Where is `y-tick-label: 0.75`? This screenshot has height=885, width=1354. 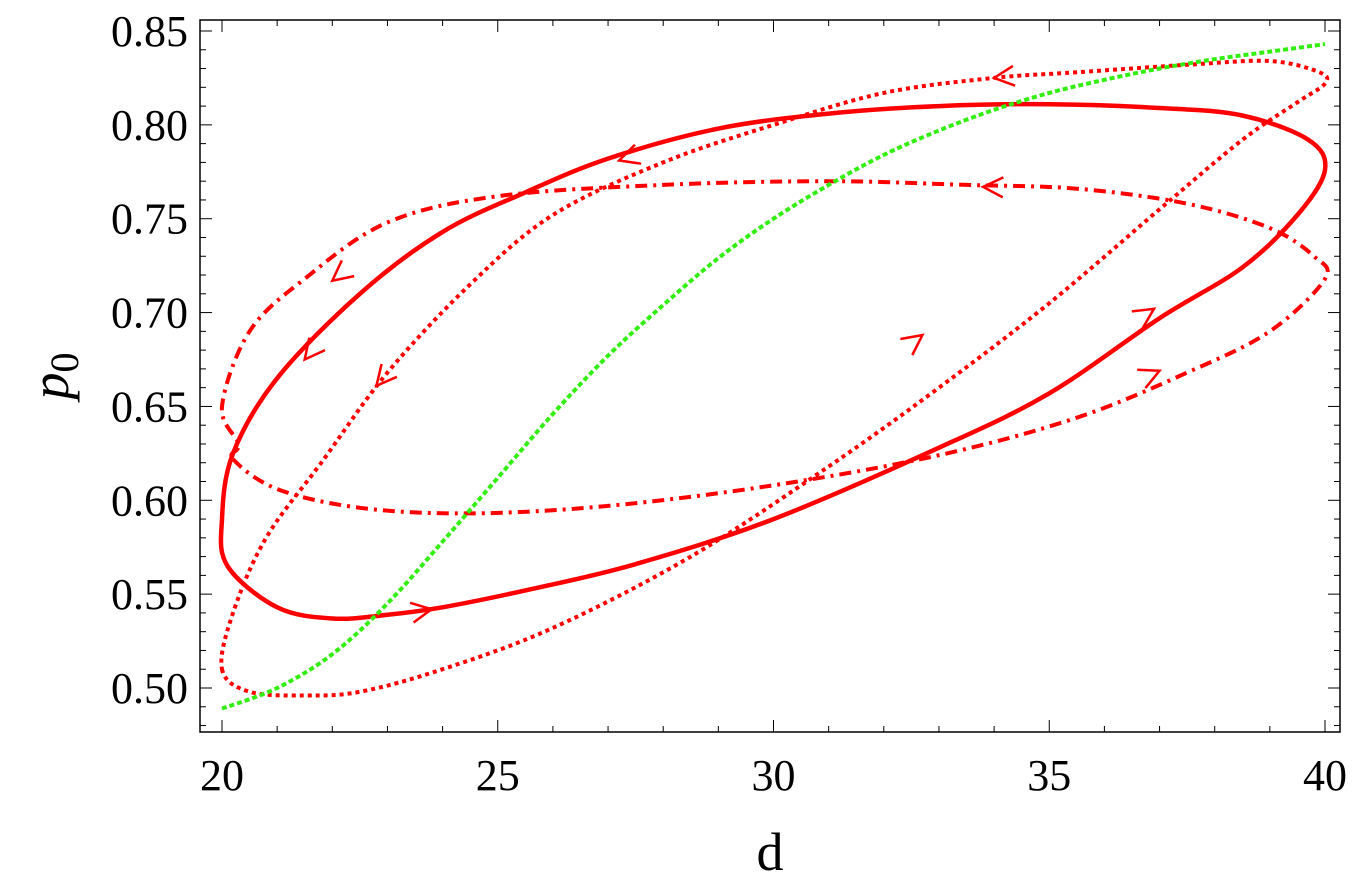 y-tick-label: 0.75 is located at coordinates (149, 219).